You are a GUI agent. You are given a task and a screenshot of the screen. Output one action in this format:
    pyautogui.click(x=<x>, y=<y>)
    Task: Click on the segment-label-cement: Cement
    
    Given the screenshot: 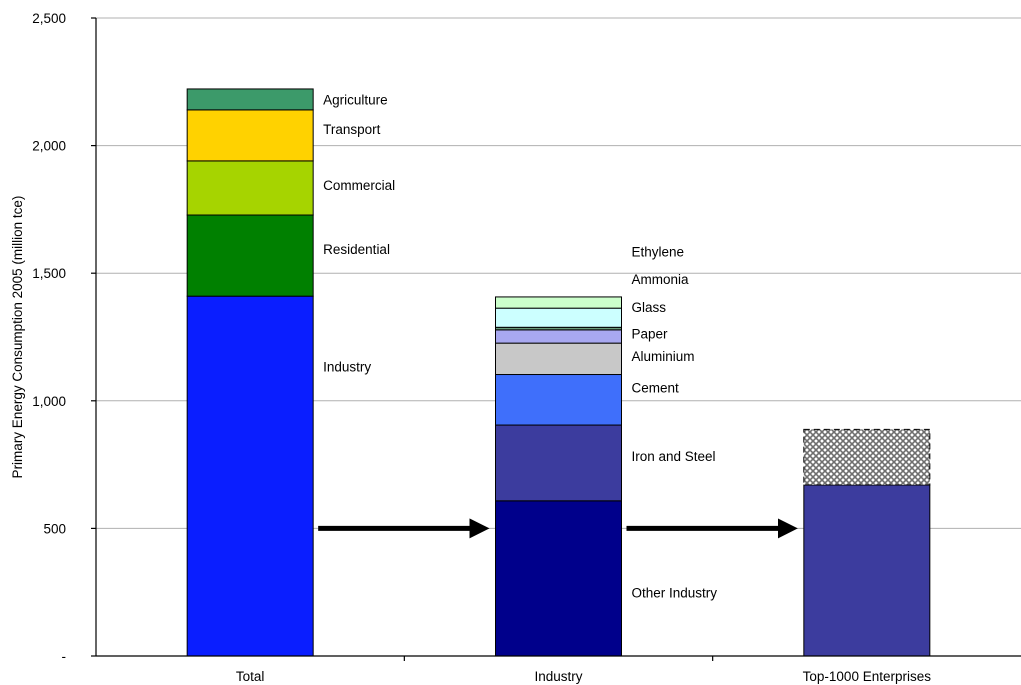 What is the action you would take?
    pyautogui.click(x=656, y=388)
    